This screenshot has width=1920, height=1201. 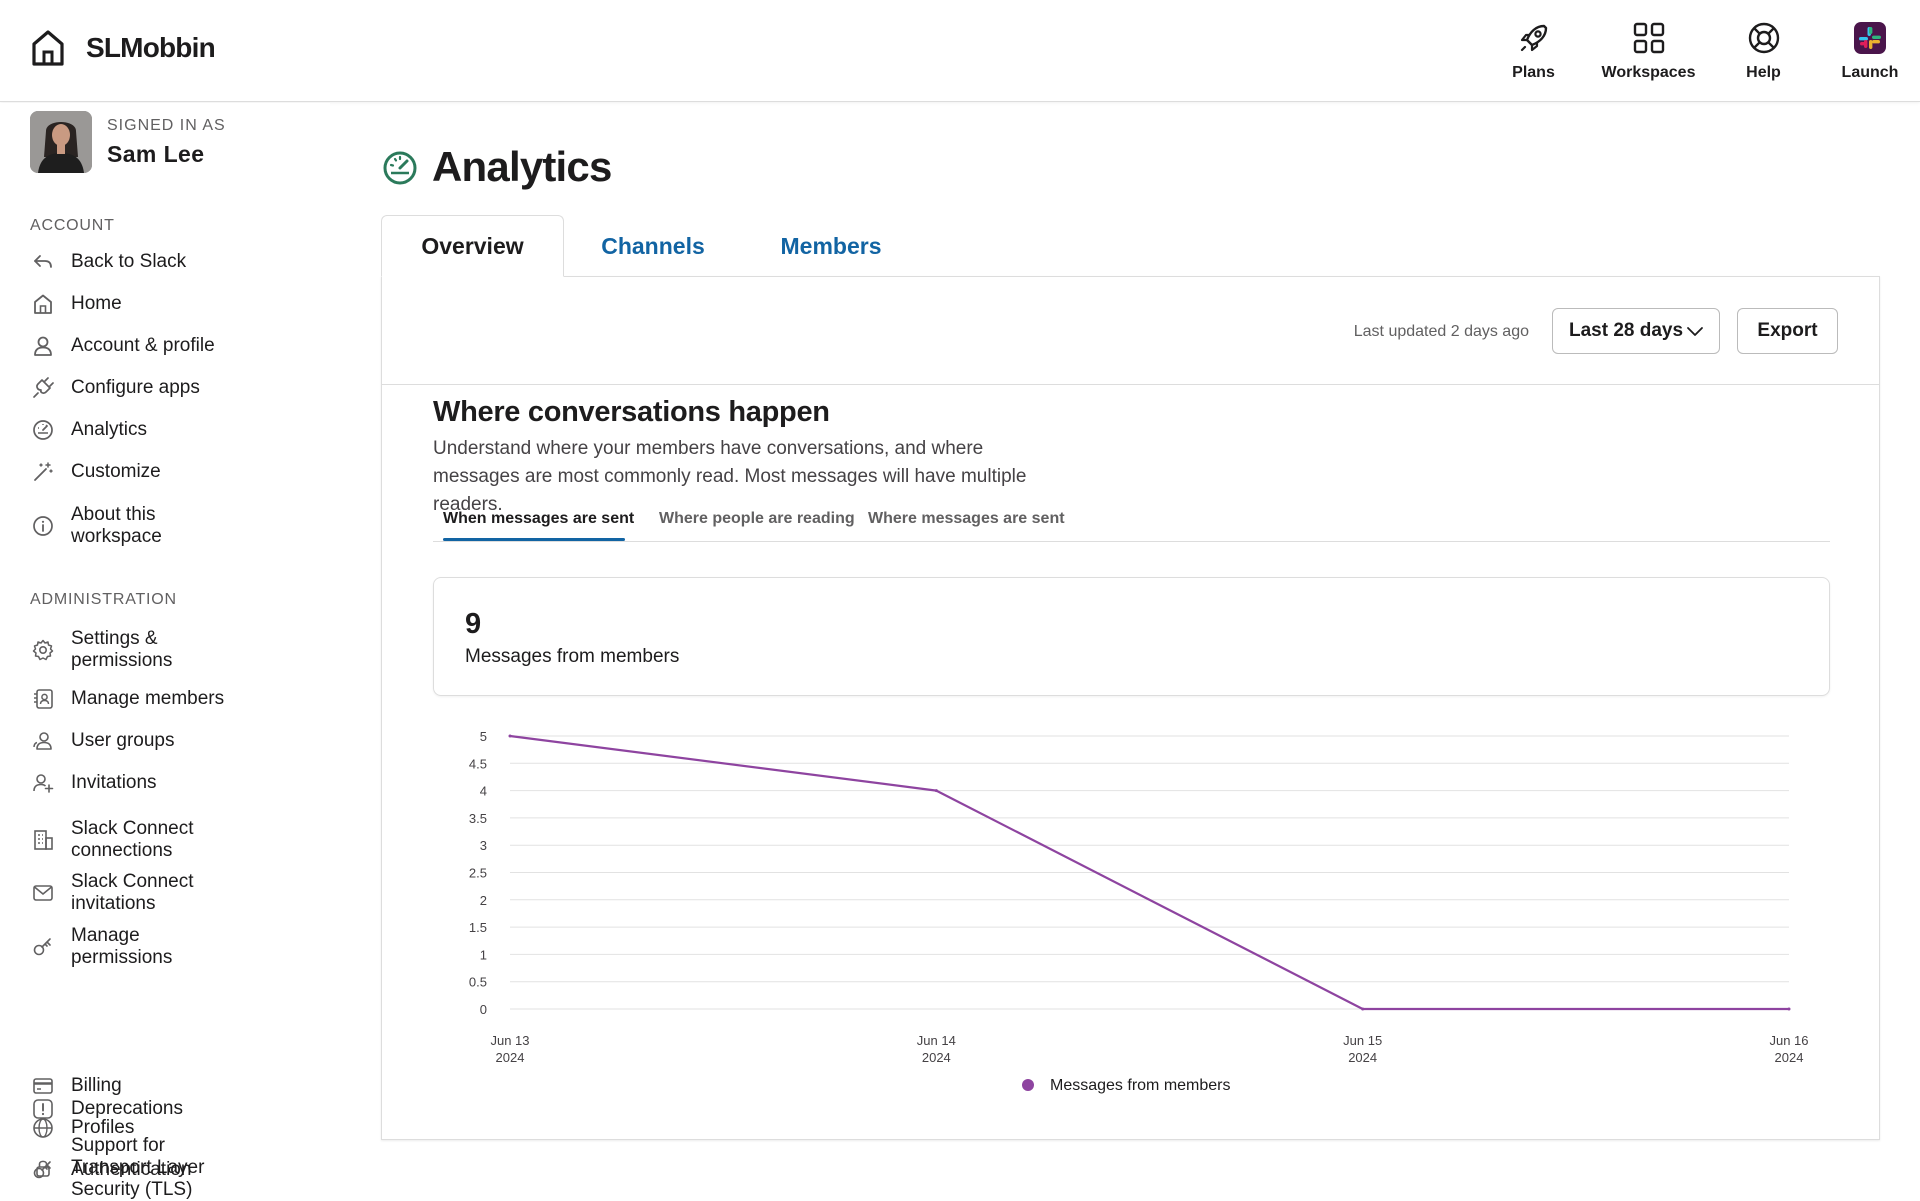 I want to click on stat-card: 9 Messages from members, so click(x=1131, y=636).